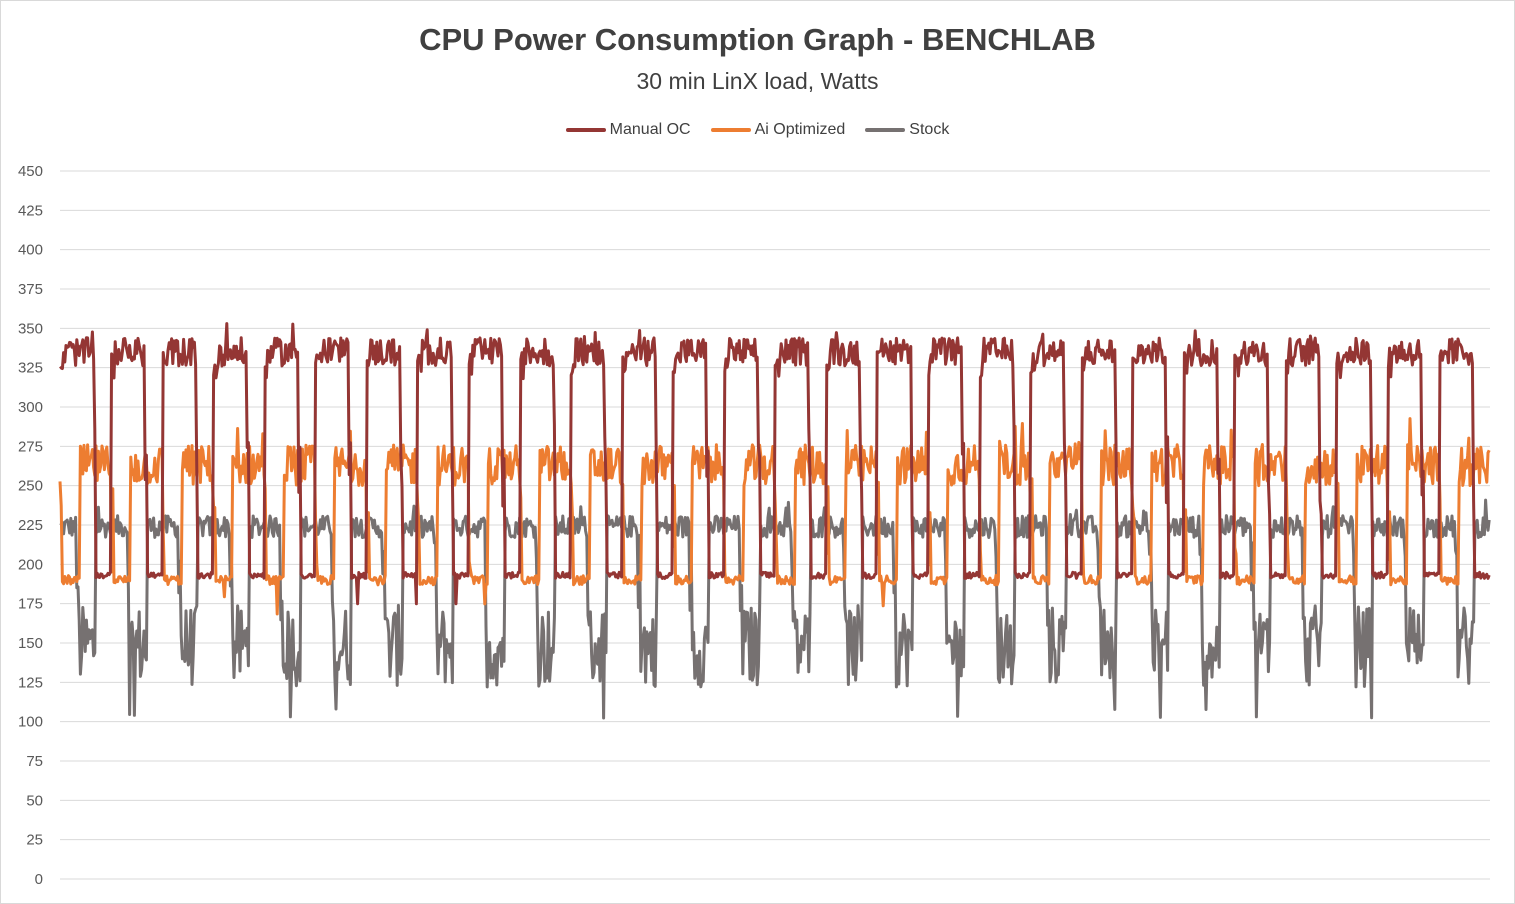  Describe the element at coordinates (30, 328) in the screenshot. I see `y-tick-label: 350` at that location.